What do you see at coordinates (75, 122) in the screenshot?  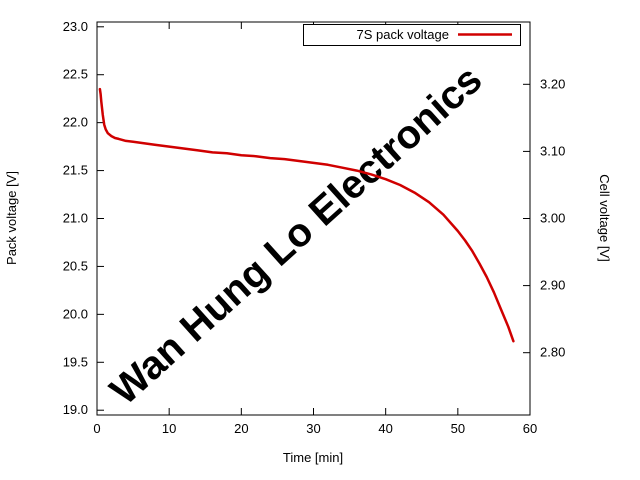 I see `y-left-tick-label: 22.0` at bounding box center [75, 122].